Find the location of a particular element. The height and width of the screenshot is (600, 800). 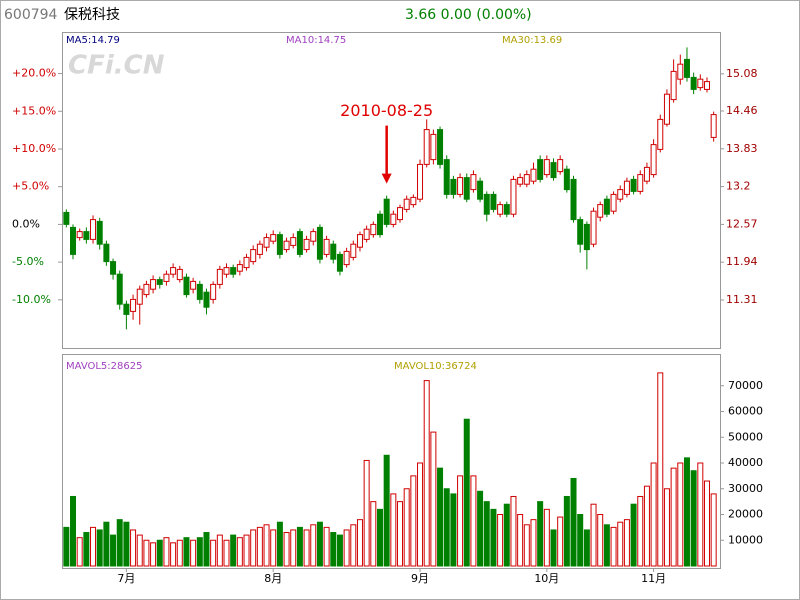

y-tick-label: 11.94 is located at coordinates (742, 261).